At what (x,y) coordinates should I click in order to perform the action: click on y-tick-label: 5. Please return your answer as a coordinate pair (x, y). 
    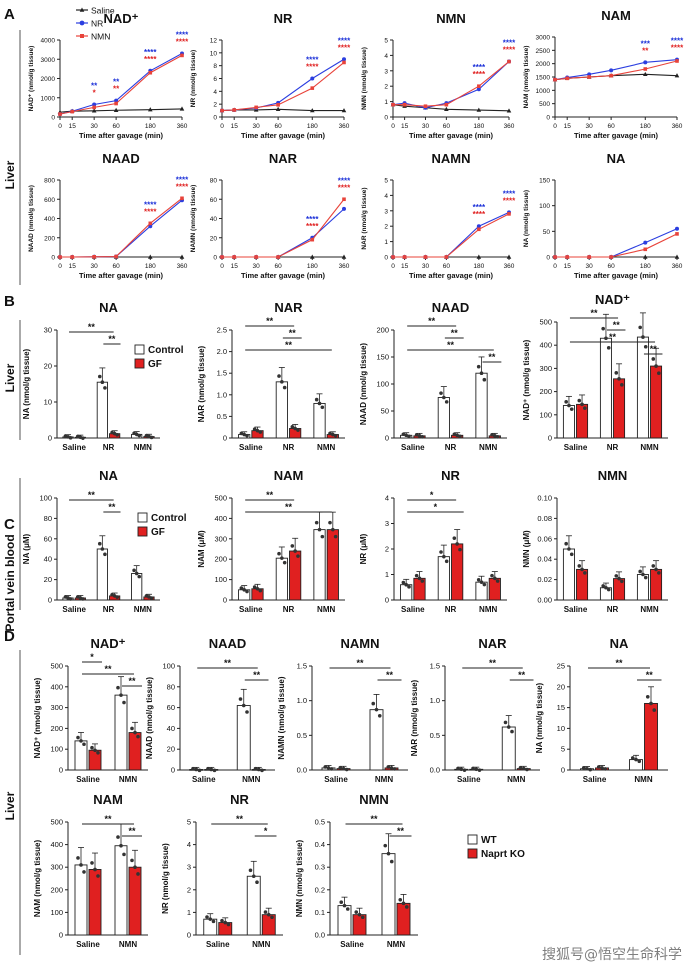
    Looking at the image, I should click on (563, 749).